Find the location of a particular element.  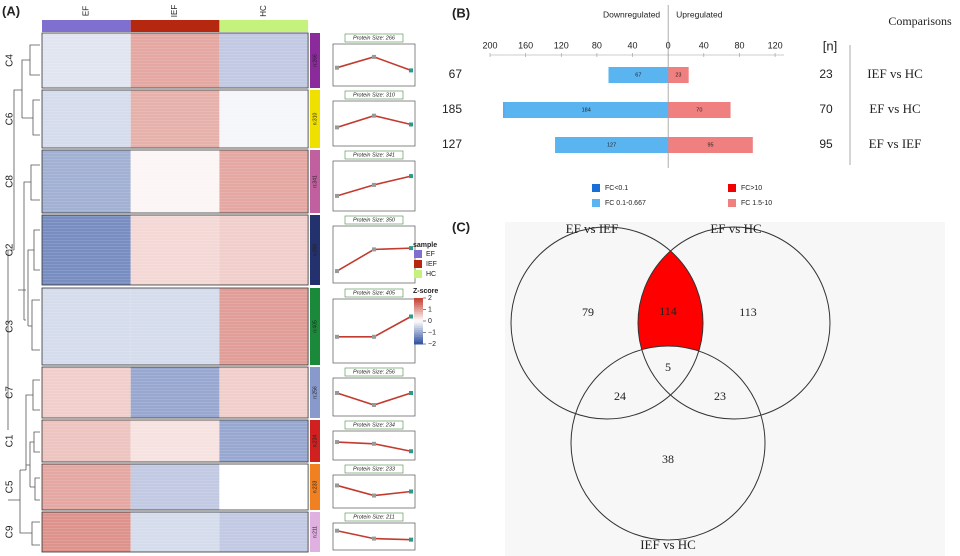

cluster-size: n:234 is located at coordinates (315, 441).